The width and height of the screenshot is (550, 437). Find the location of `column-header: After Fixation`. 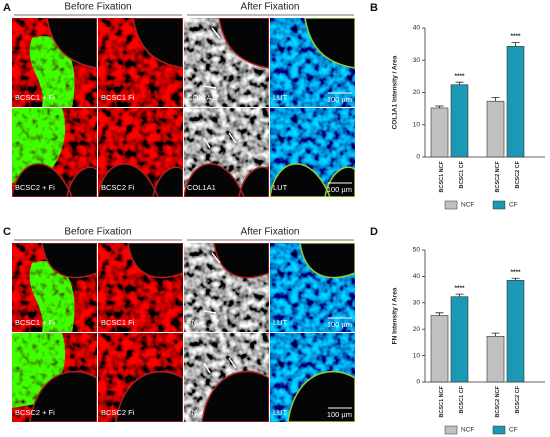

column-header: After Fixation is located at coordinates (270, 232).